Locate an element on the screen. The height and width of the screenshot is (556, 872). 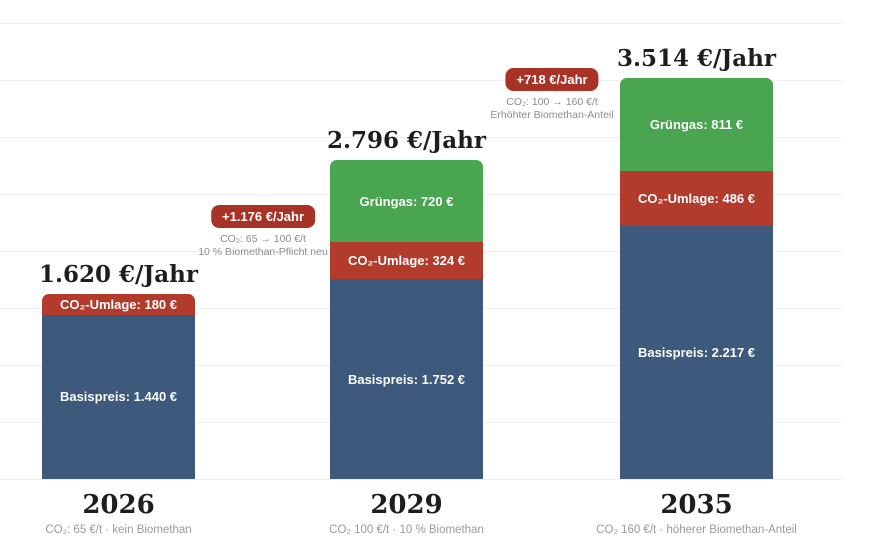
bar-segment-basispreis: Basispreis: 1.752 € is located at coordinates (406, 379).